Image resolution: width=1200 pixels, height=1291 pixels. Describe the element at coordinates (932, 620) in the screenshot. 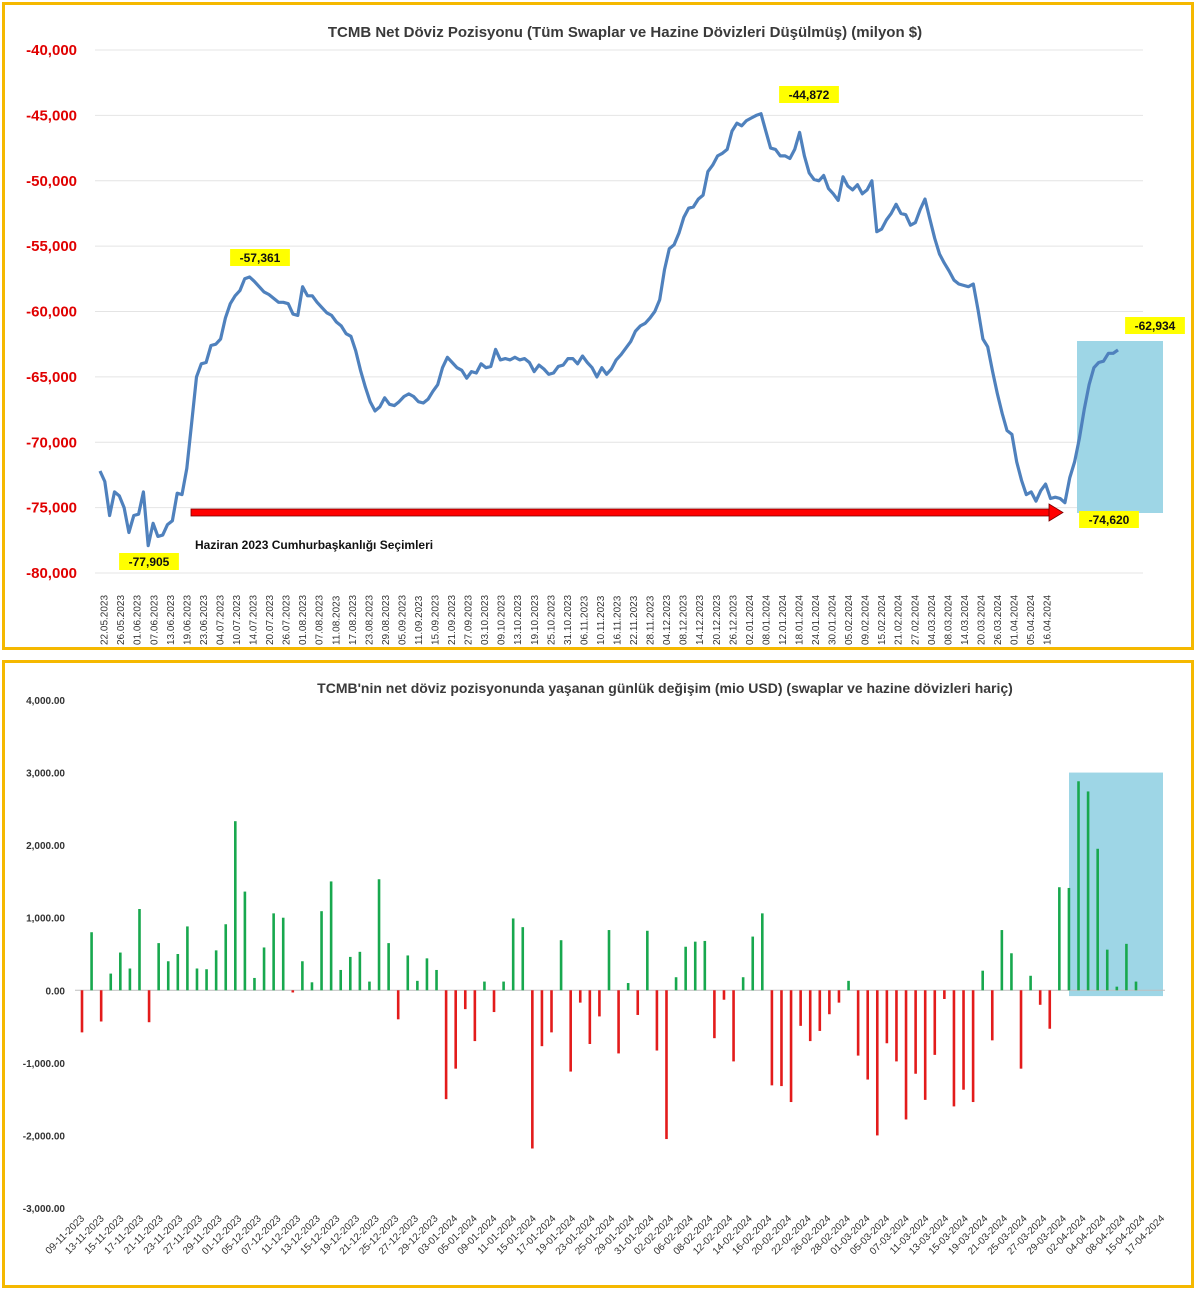

I see `x-tick-label: 04.03.2024` at that location.